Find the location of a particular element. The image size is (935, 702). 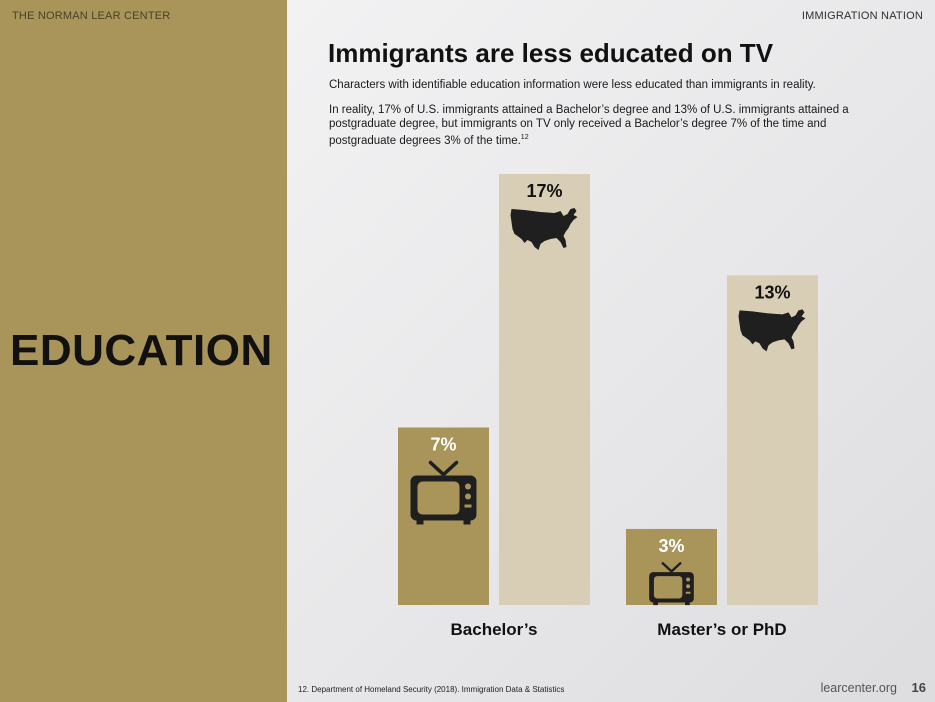

header-report-name: IMMIGRATION NATION is located at coordinates (862, 16).